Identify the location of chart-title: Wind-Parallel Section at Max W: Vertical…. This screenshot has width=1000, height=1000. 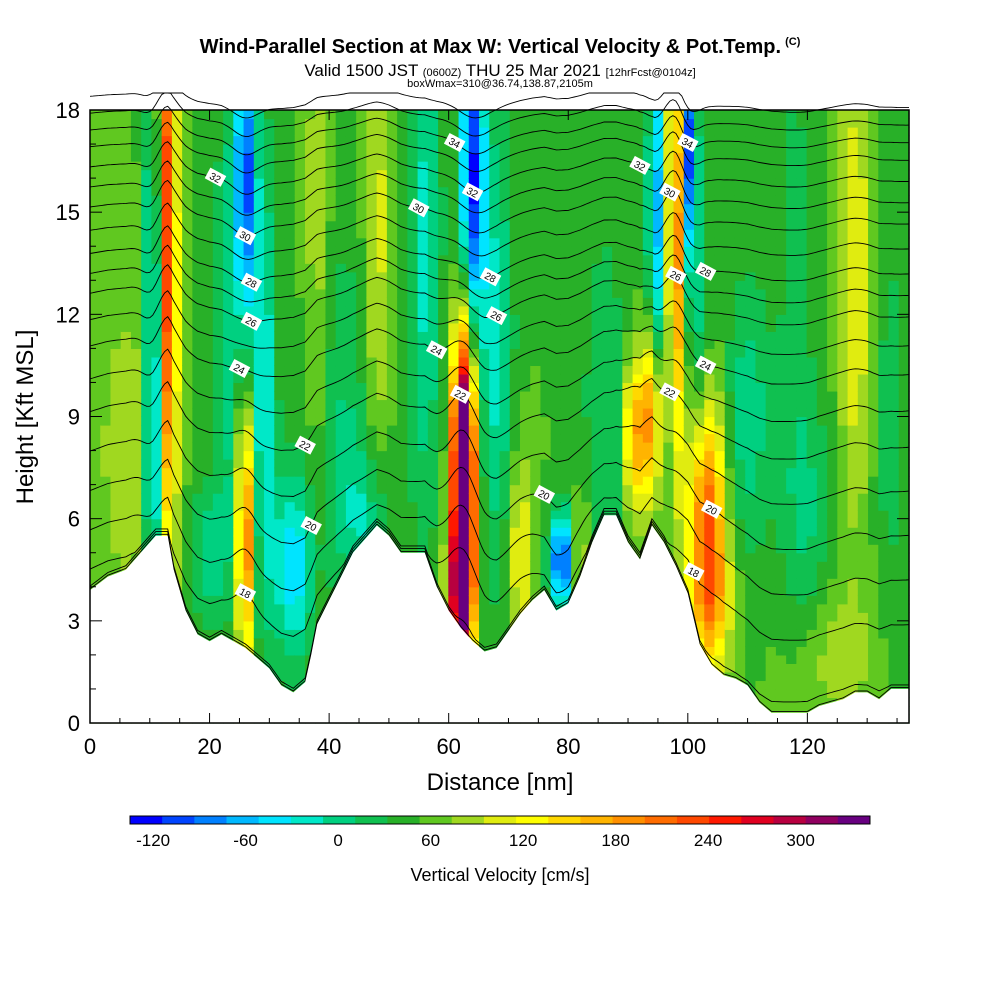
(500, 47).